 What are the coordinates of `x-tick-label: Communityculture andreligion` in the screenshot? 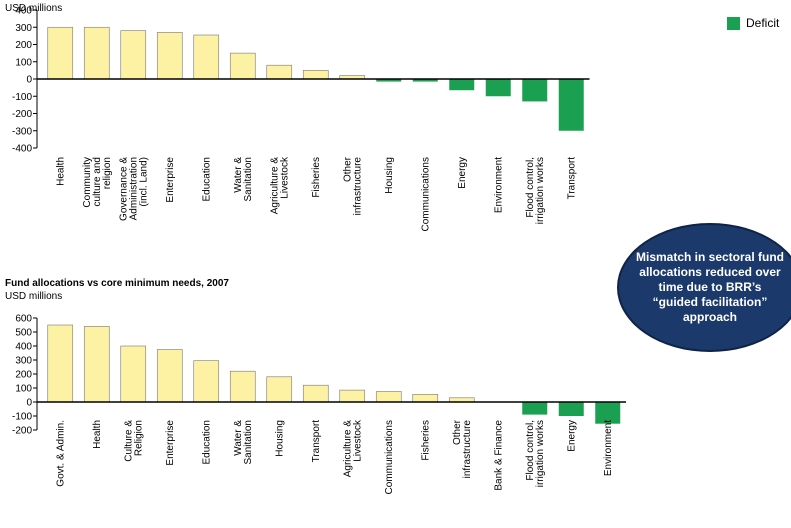 It's located at (97, 182).